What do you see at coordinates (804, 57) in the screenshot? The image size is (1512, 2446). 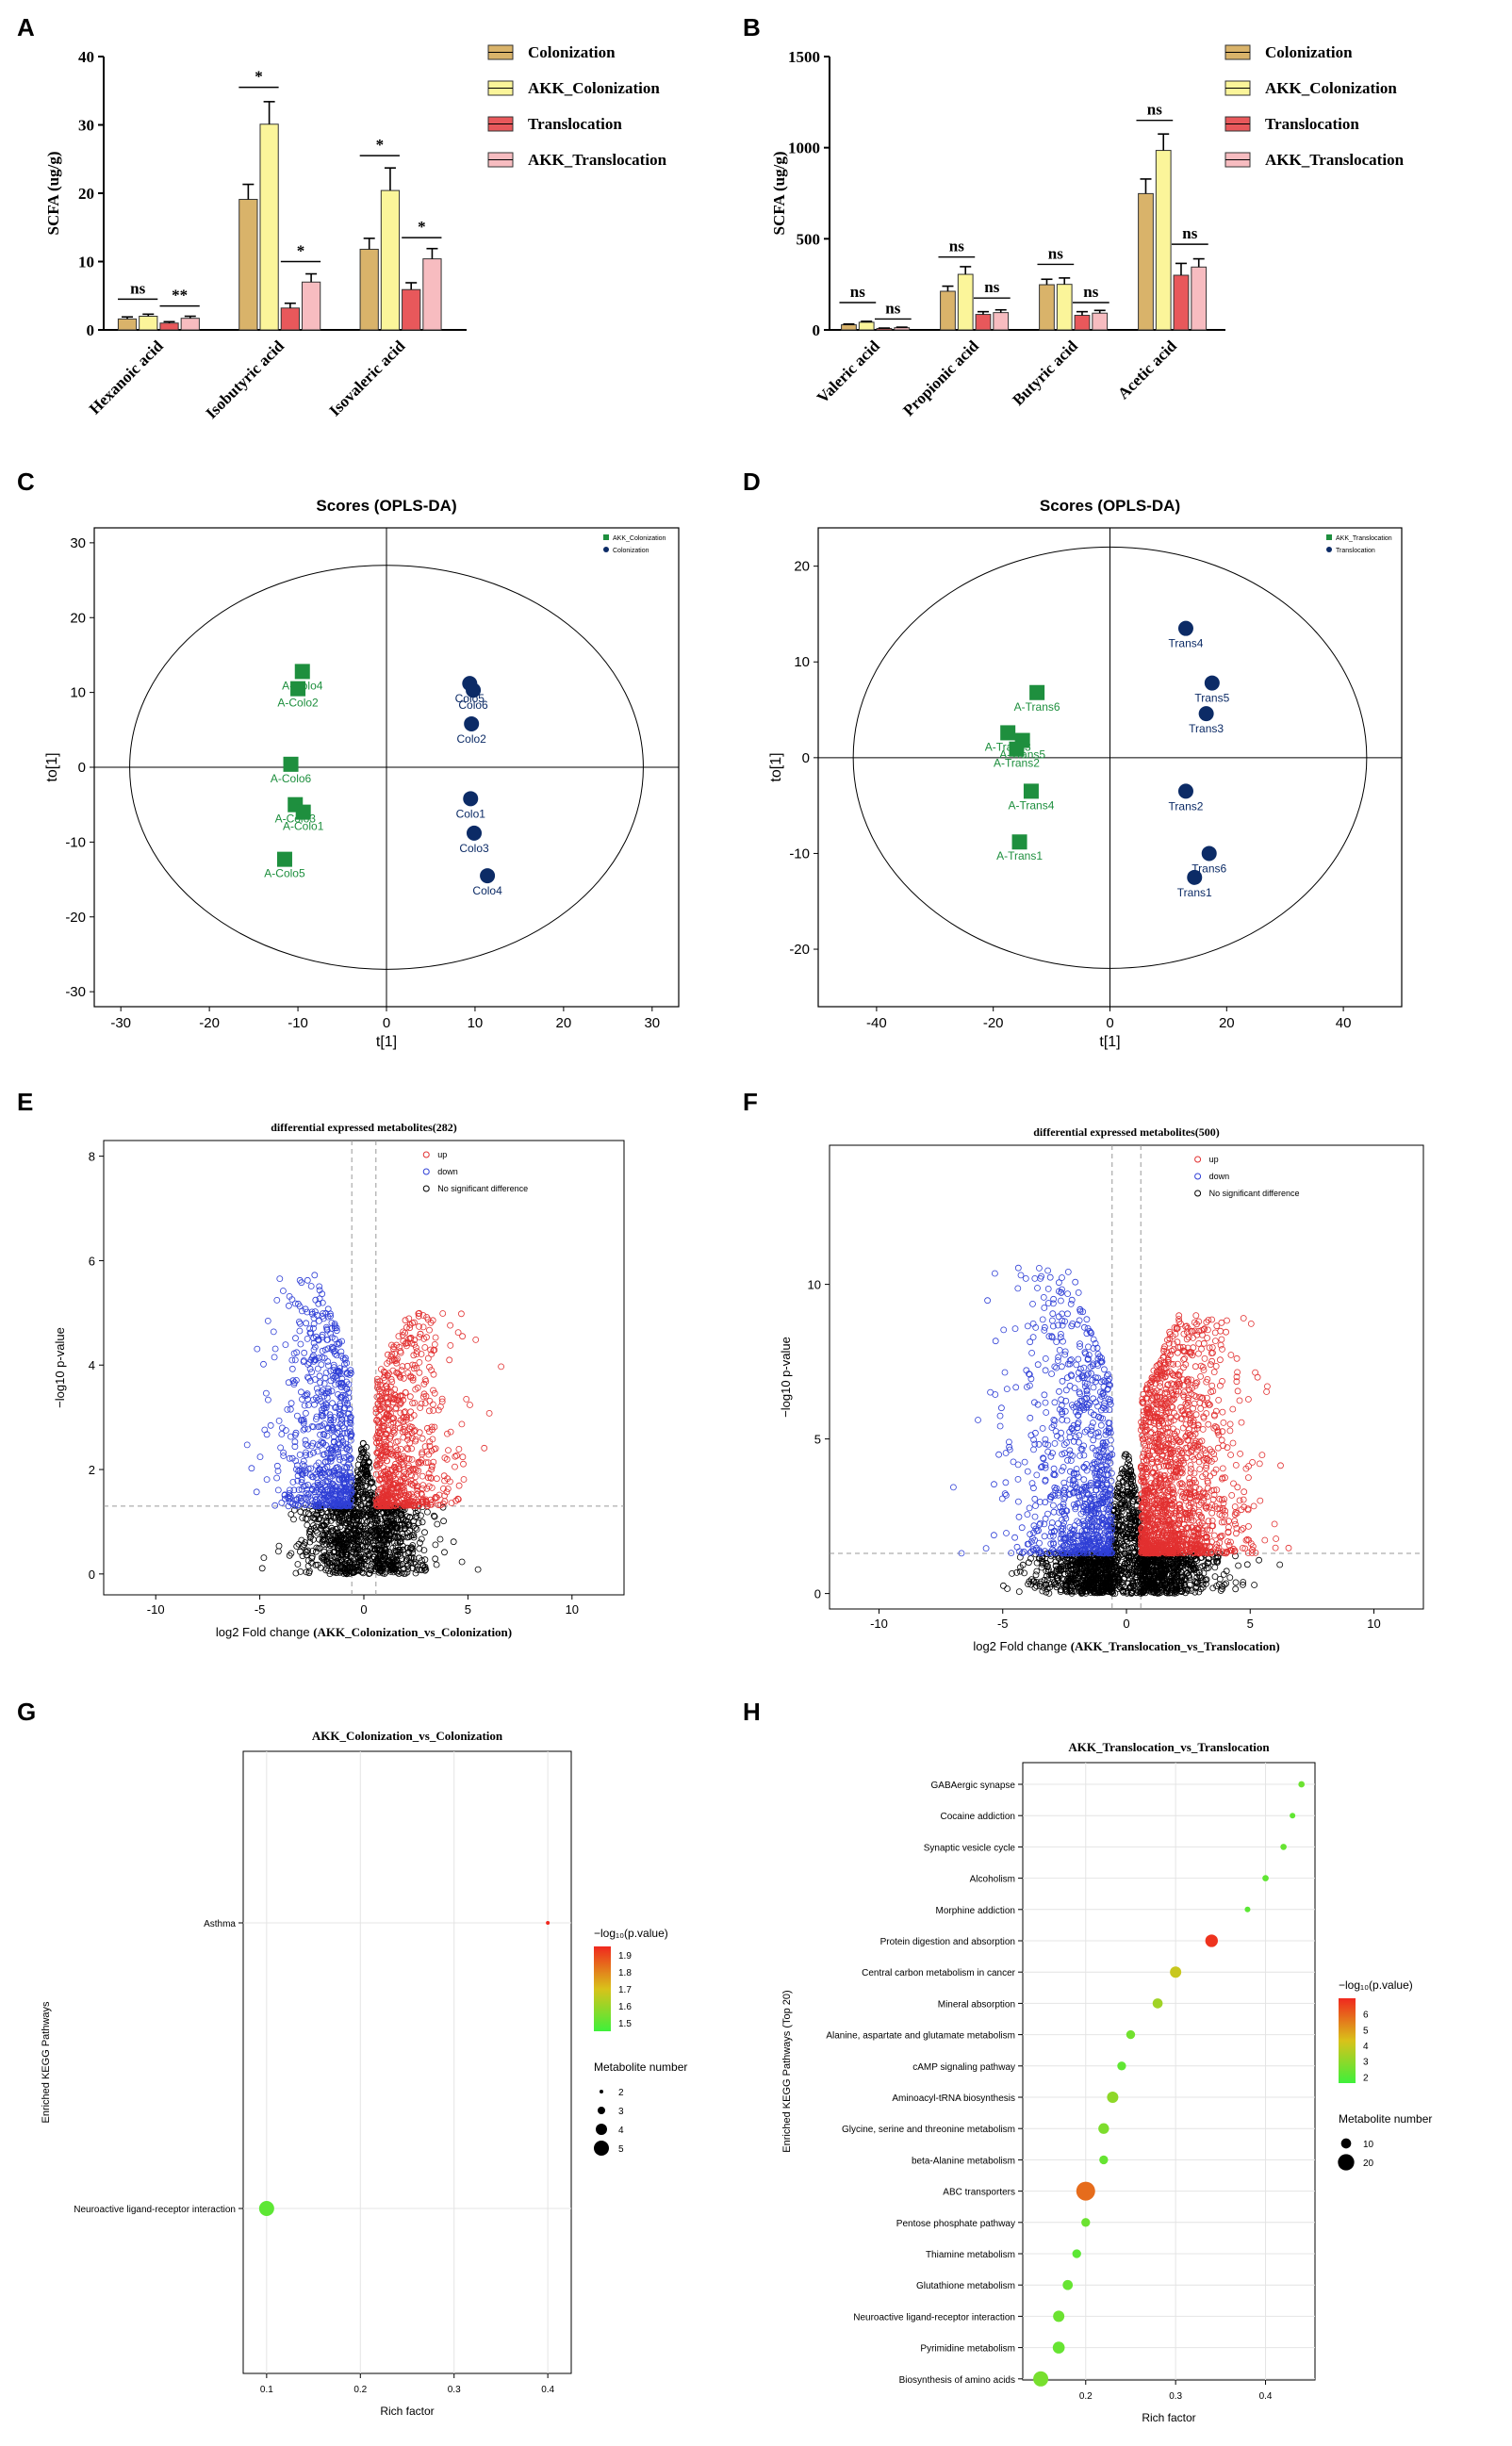 I see `y-tick-label: 1500` at bounding box center [804, 57].